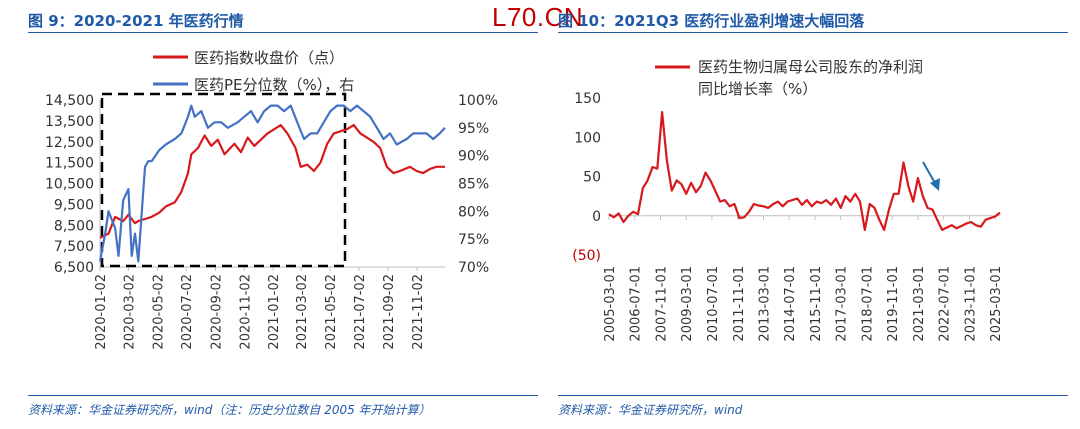 The image size is (1080, 429). Describe the element at coordinates (101, 312) in the screenshot. I see `left-x-tick-label: 2020-01-02` at that location.